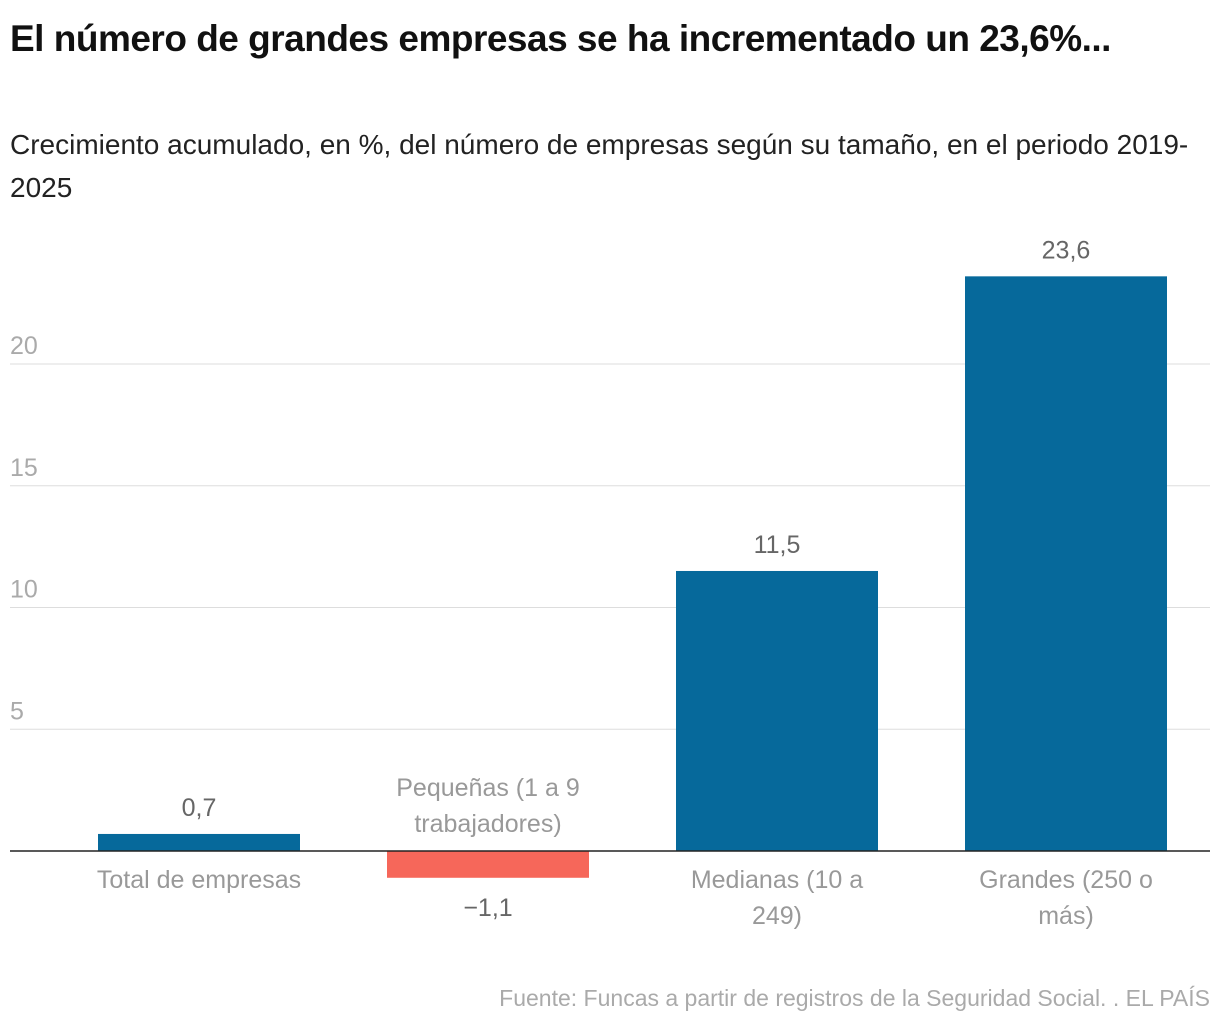 The image size is (1220, 1032). Describe the element at coordinates (1066, 916) in the screenshot. I see `category-label: más)` at that location.